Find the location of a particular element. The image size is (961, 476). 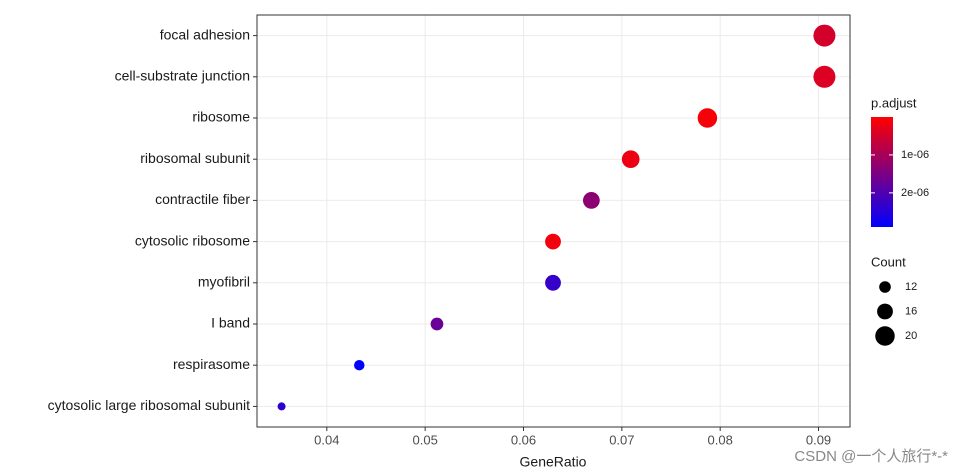

size-legend-label: 20 is located at coordinates (911, 336).